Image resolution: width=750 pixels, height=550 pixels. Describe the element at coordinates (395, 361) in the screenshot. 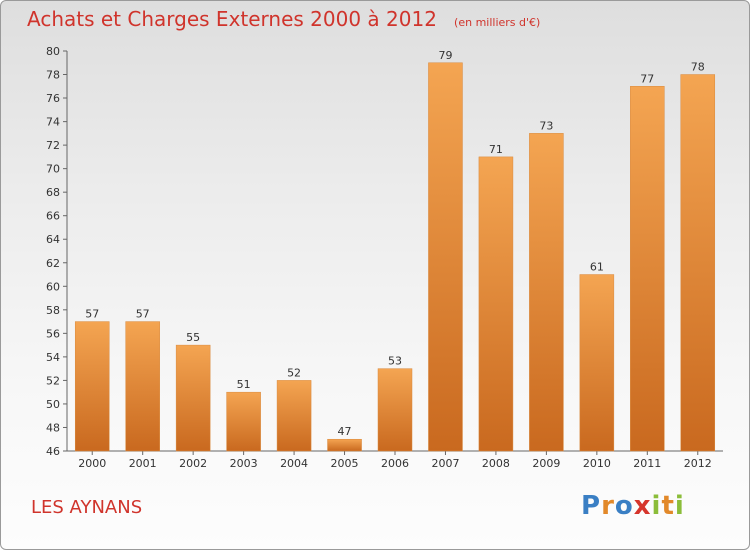

I see `value-label-2006: 53` at that location.